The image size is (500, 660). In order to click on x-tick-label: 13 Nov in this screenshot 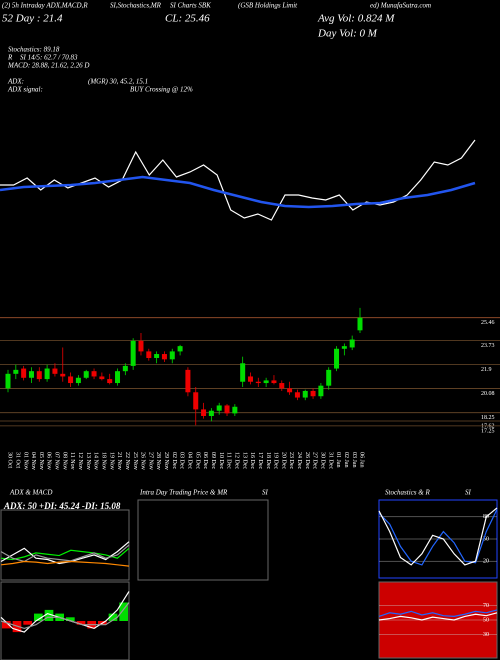, I will do `click(88, 461)`.